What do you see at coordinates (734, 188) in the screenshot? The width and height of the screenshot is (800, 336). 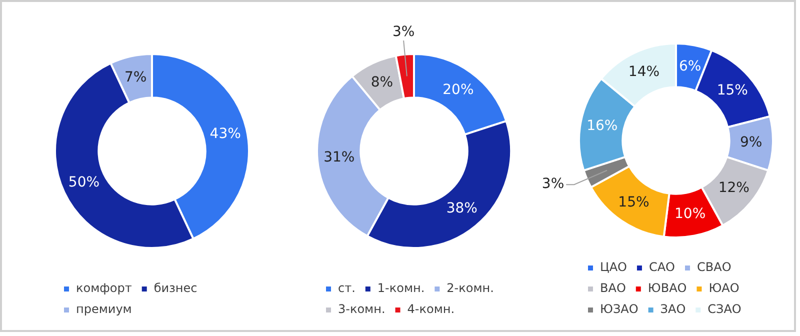 I see `data-label: 12%` at bounding box center [734, 188].